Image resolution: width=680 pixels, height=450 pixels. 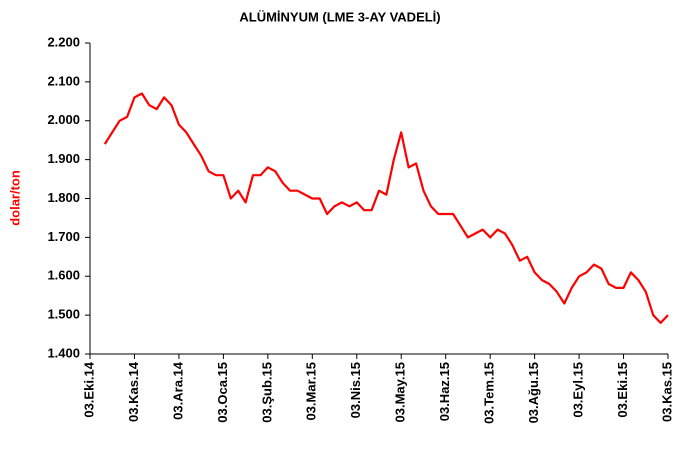 I want to click on x-tick-label: 03.Eki.15, so click(x=622, y=390).